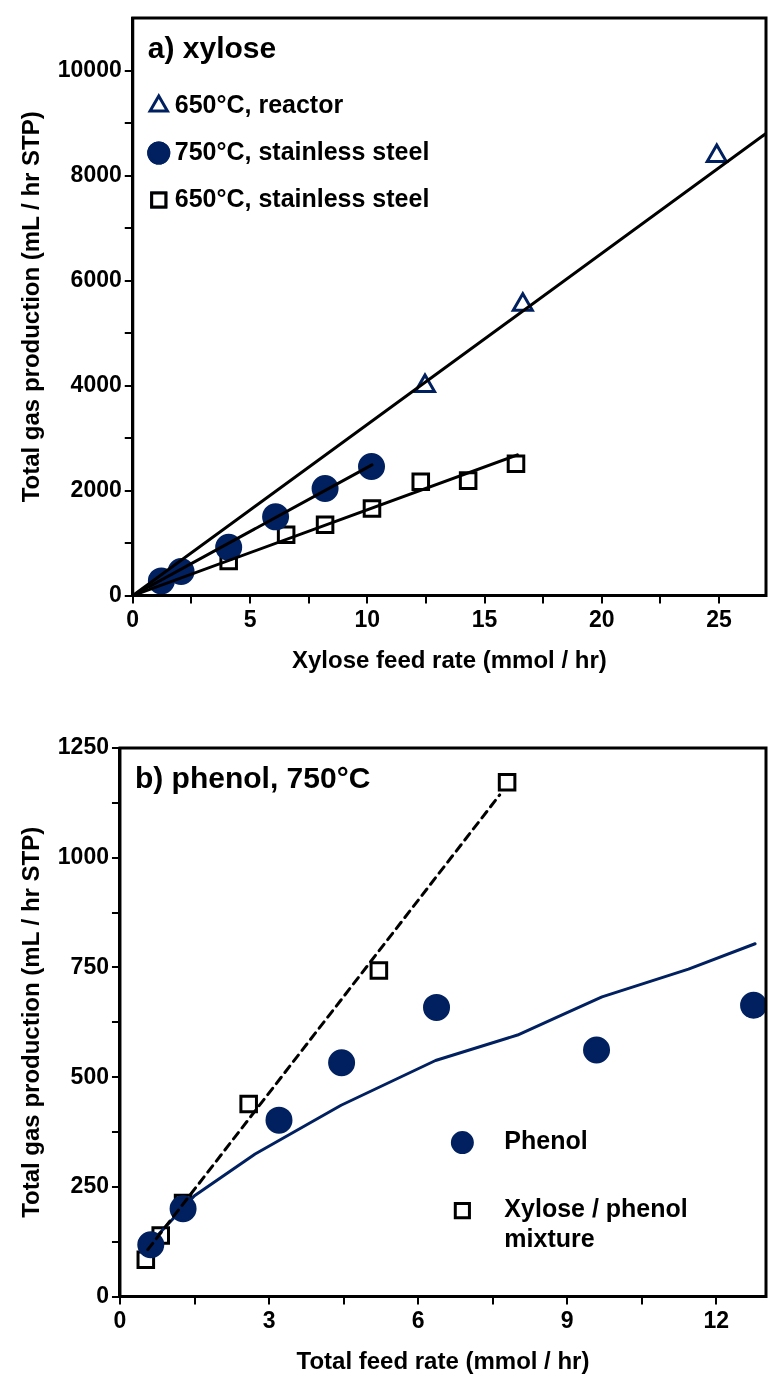 Image resolution: width=781 pixels, height=1391 pixels. What do you see at coordinates (212, 48) in the screenshot?
I see `chart-title: a) xylose` at bounding box center [212, 48].